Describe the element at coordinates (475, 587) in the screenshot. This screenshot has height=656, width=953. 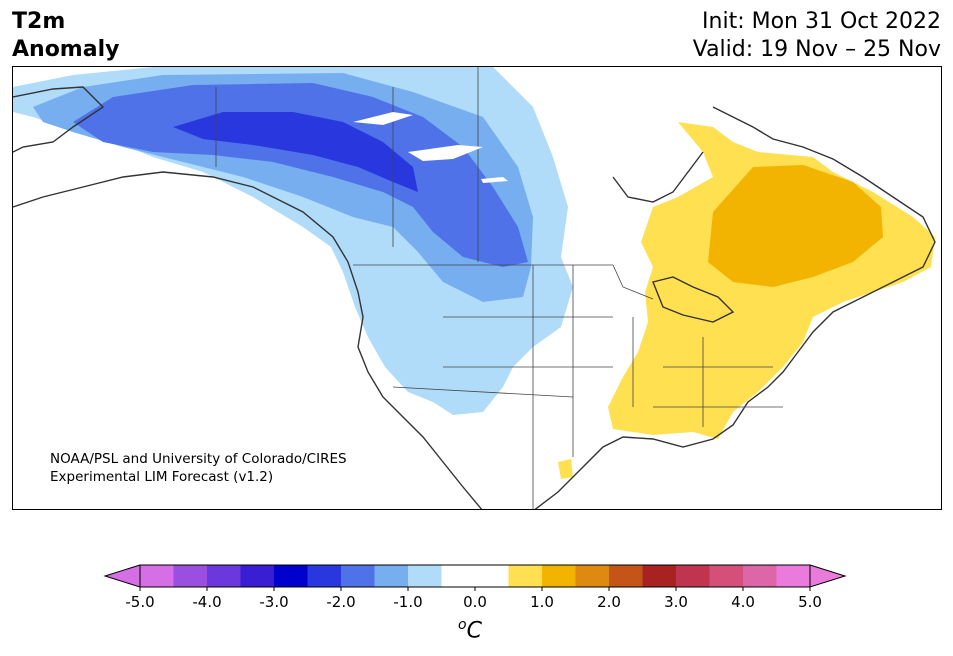
I see `colorbar-graphic: -5.0 -4.0 -3.0 -2.0 -1.0 0.0 1.0 2.0 3.0 4.0 5.0` at that location.